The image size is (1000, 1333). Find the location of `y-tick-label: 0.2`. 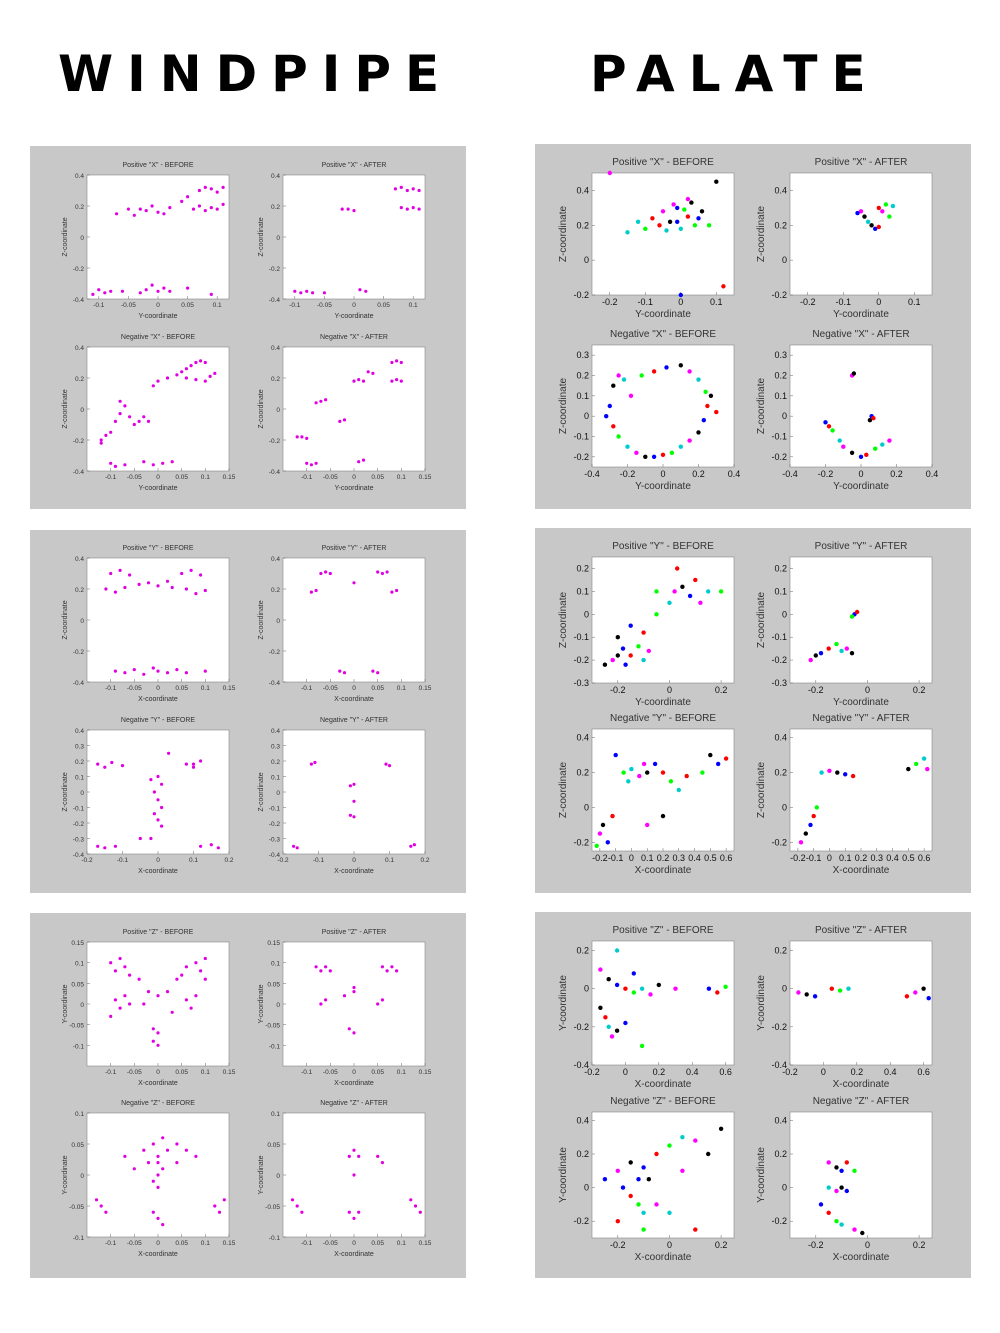

y-tick-label: 0.2 is located at coordinates (780, 225).